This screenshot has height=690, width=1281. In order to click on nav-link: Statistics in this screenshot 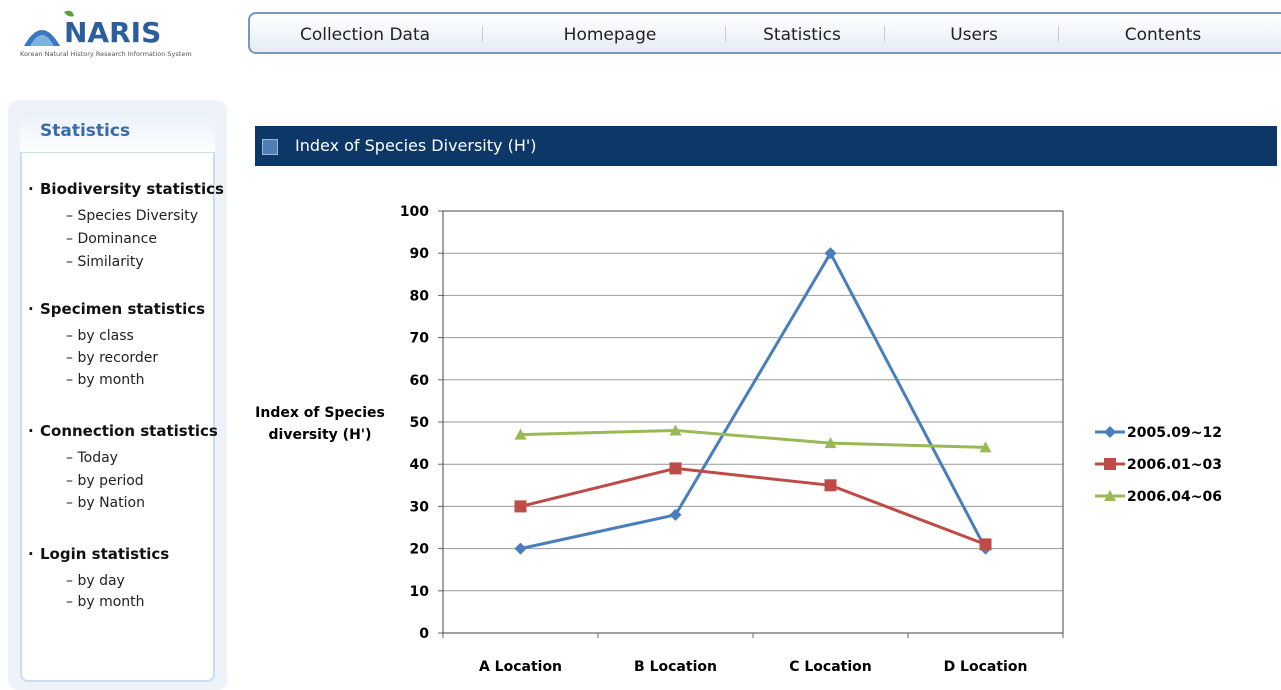, I will do `click(802, 35)`.